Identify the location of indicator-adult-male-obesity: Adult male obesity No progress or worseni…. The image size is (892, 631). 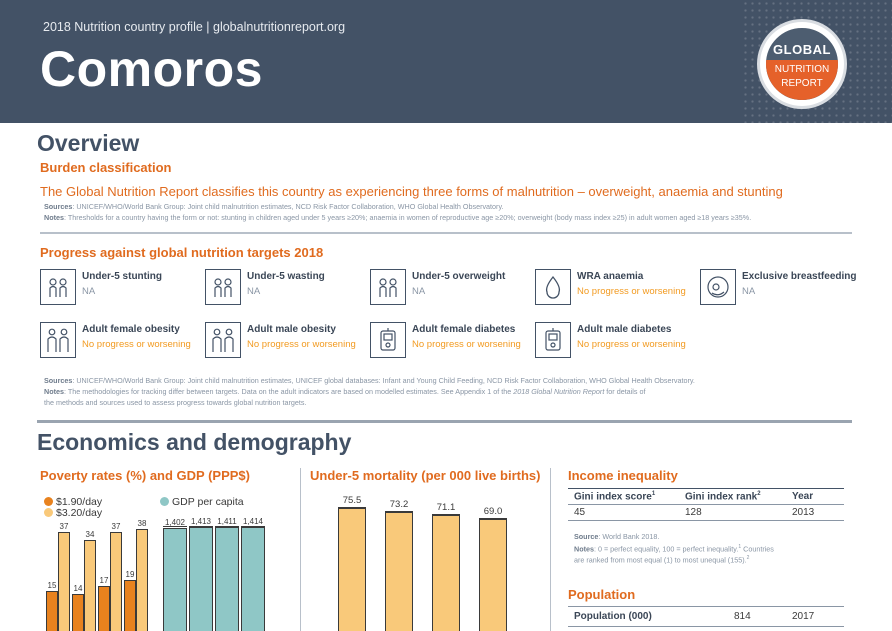
(287, 340).